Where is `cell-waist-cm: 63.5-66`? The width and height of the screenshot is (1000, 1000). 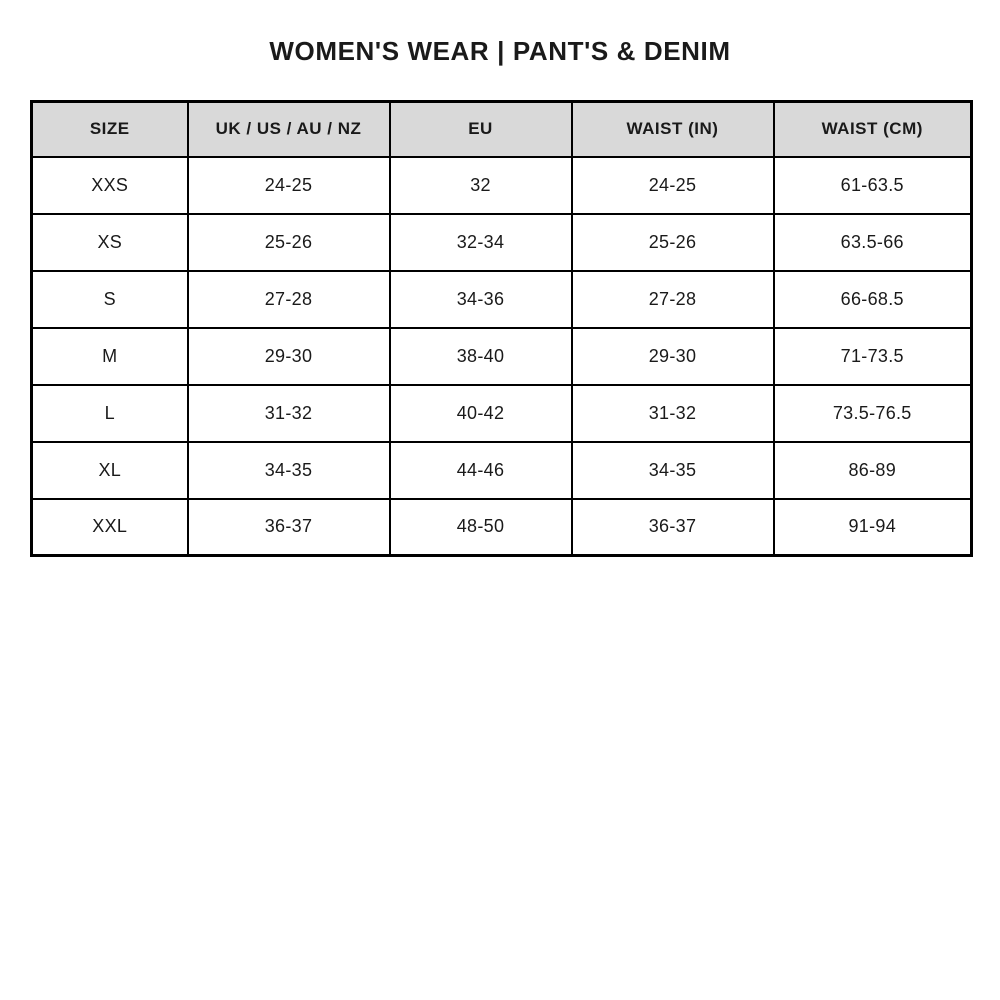 cell-waist-cm: 63.5-66 is located at coordinates (872, 242).